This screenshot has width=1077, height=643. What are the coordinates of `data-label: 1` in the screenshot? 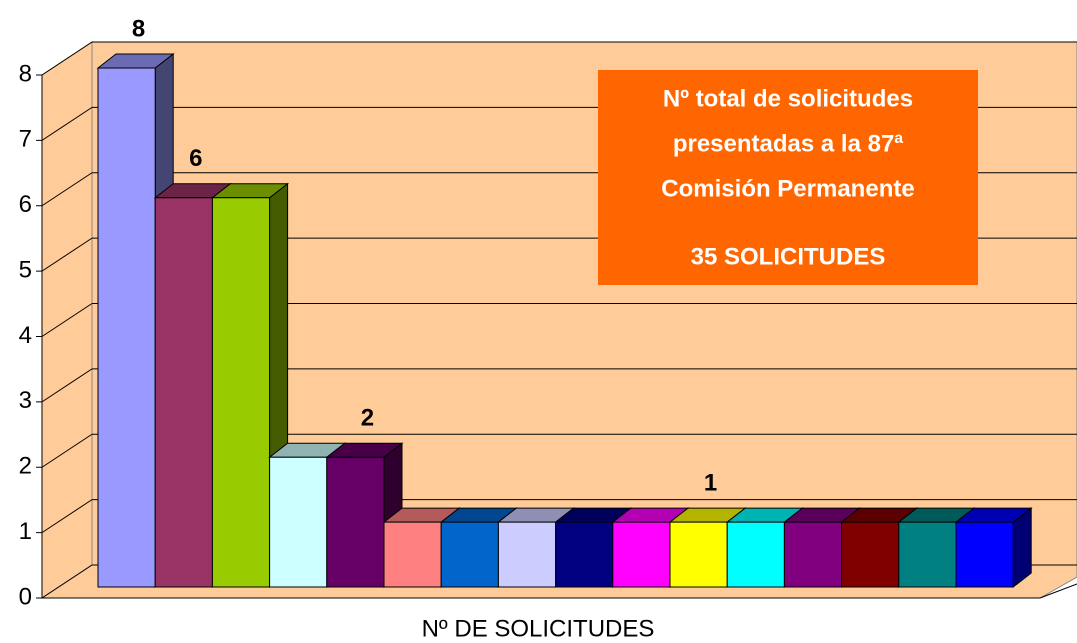 It's located at (710, 482).